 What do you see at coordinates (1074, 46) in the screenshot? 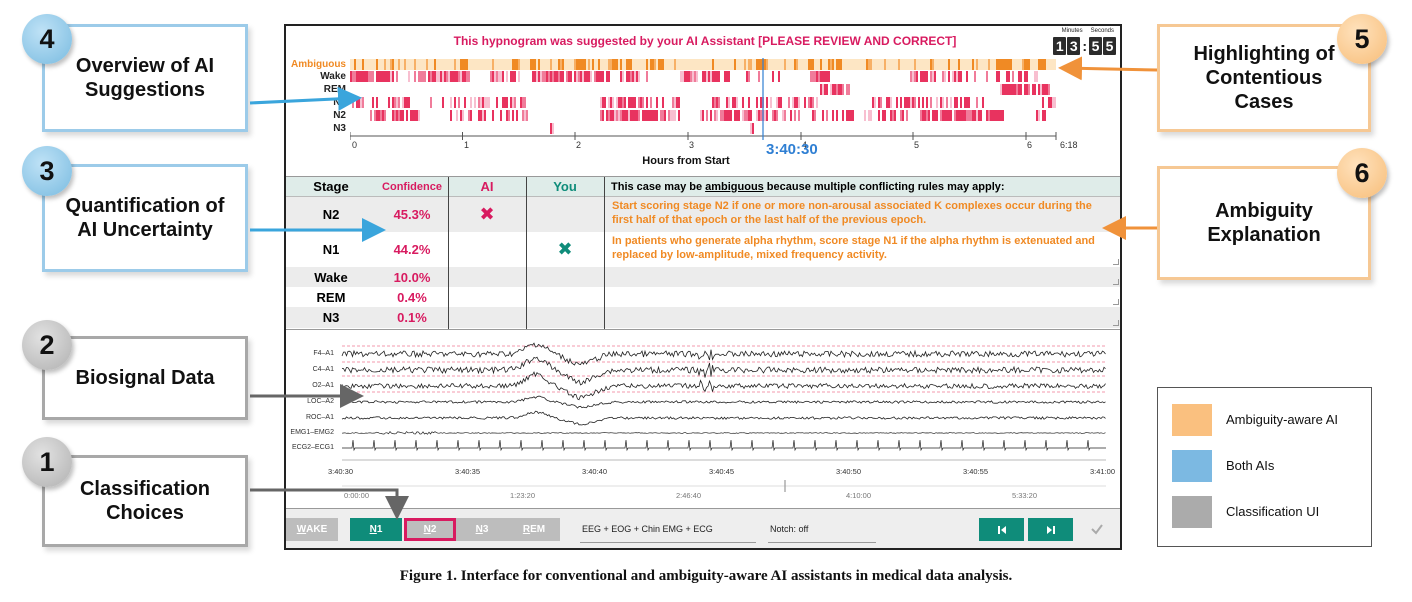
I see `timer-digit: 3` at bounding box center [1074, 46].